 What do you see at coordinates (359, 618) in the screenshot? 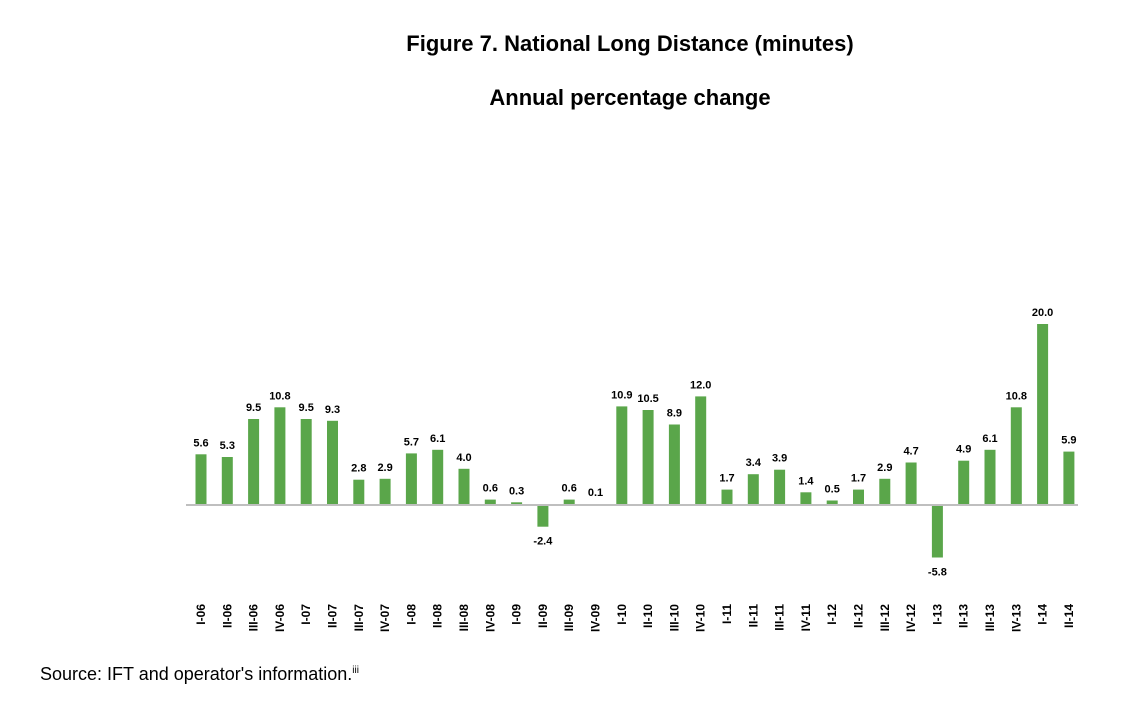
I see `x-tick-III-07: III-07` at bounding box center [359, 618].